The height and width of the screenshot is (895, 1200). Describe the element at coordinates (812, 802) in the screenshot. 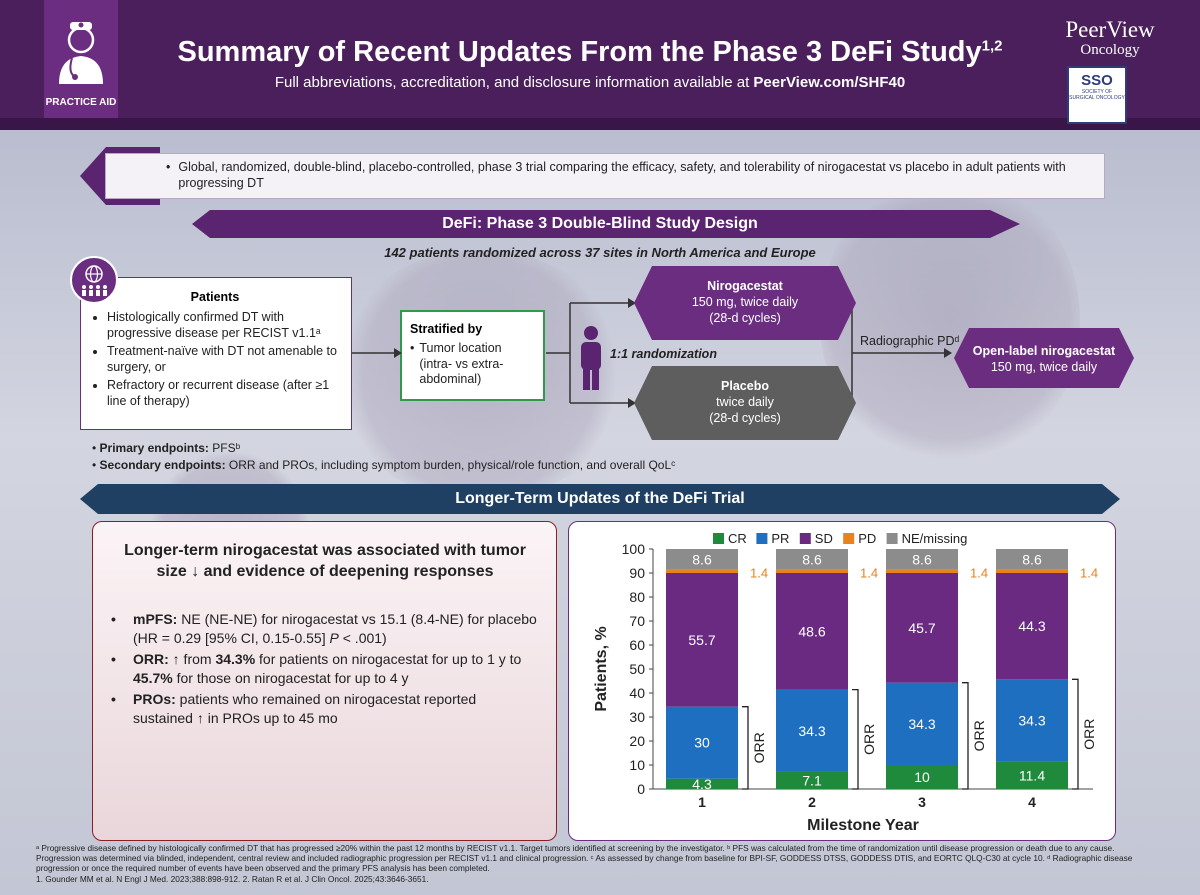

I see `x-tick-label: 2` at that location.